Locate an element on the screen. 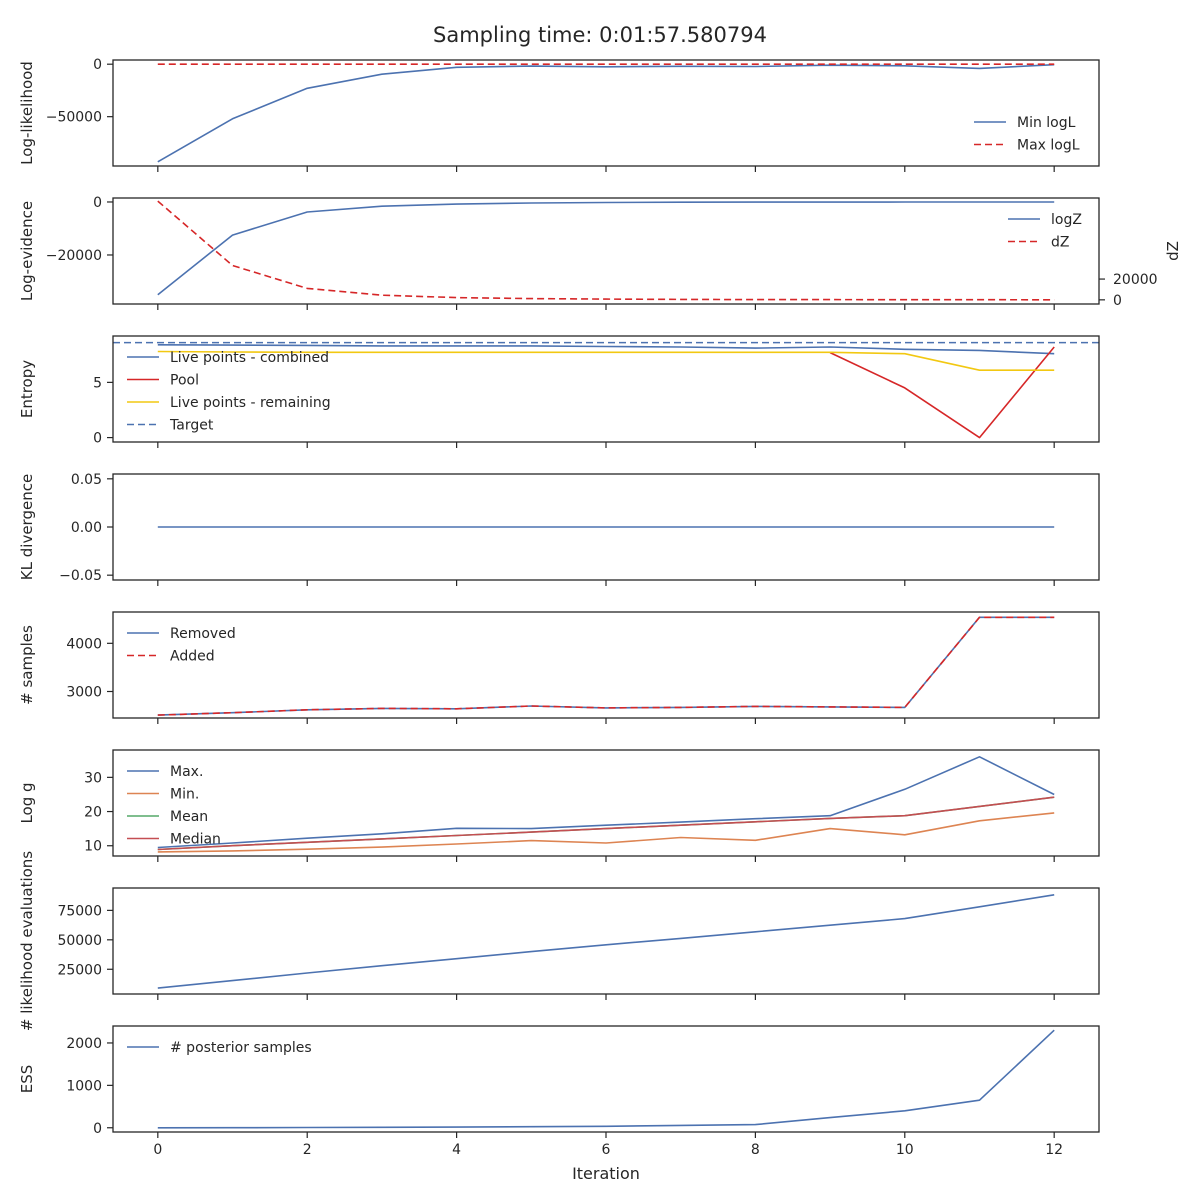  legend: Max. Min. Mean Median is located at coordinates (174, 806).